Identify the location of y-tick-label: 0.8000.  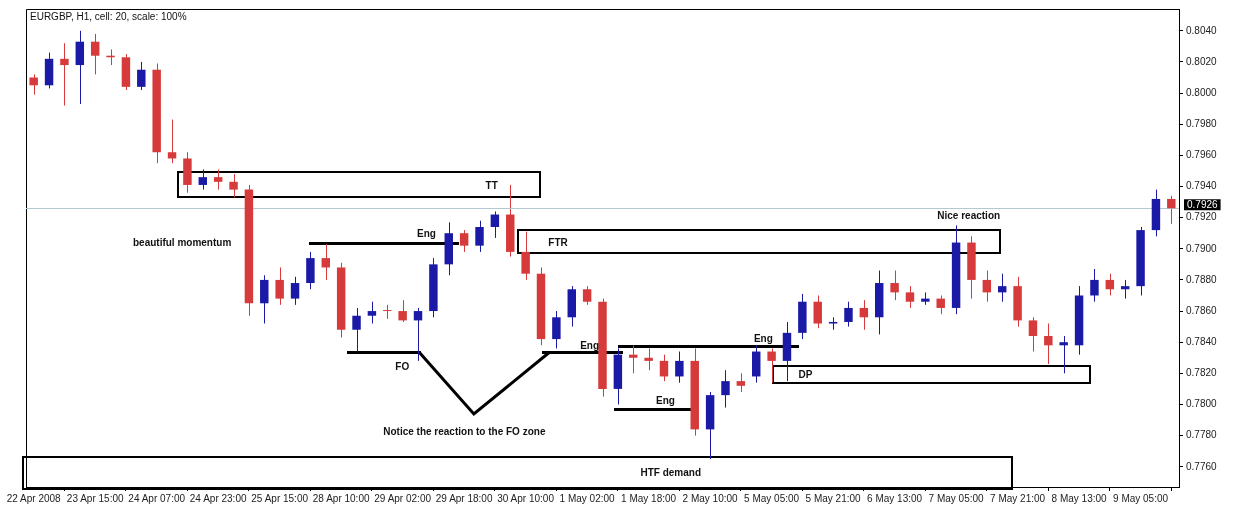
(1202, 92).